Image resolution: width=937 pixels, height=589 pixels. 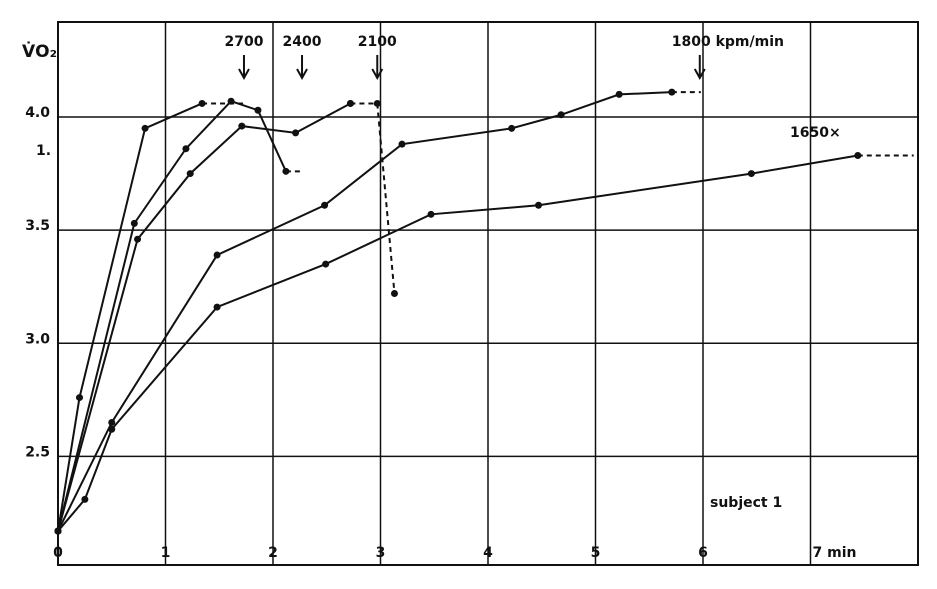 What do you see at coordinates (835, 553) in the screenshot?
I see `x-tick-label: 7 min` at bounding box center [835, 553].